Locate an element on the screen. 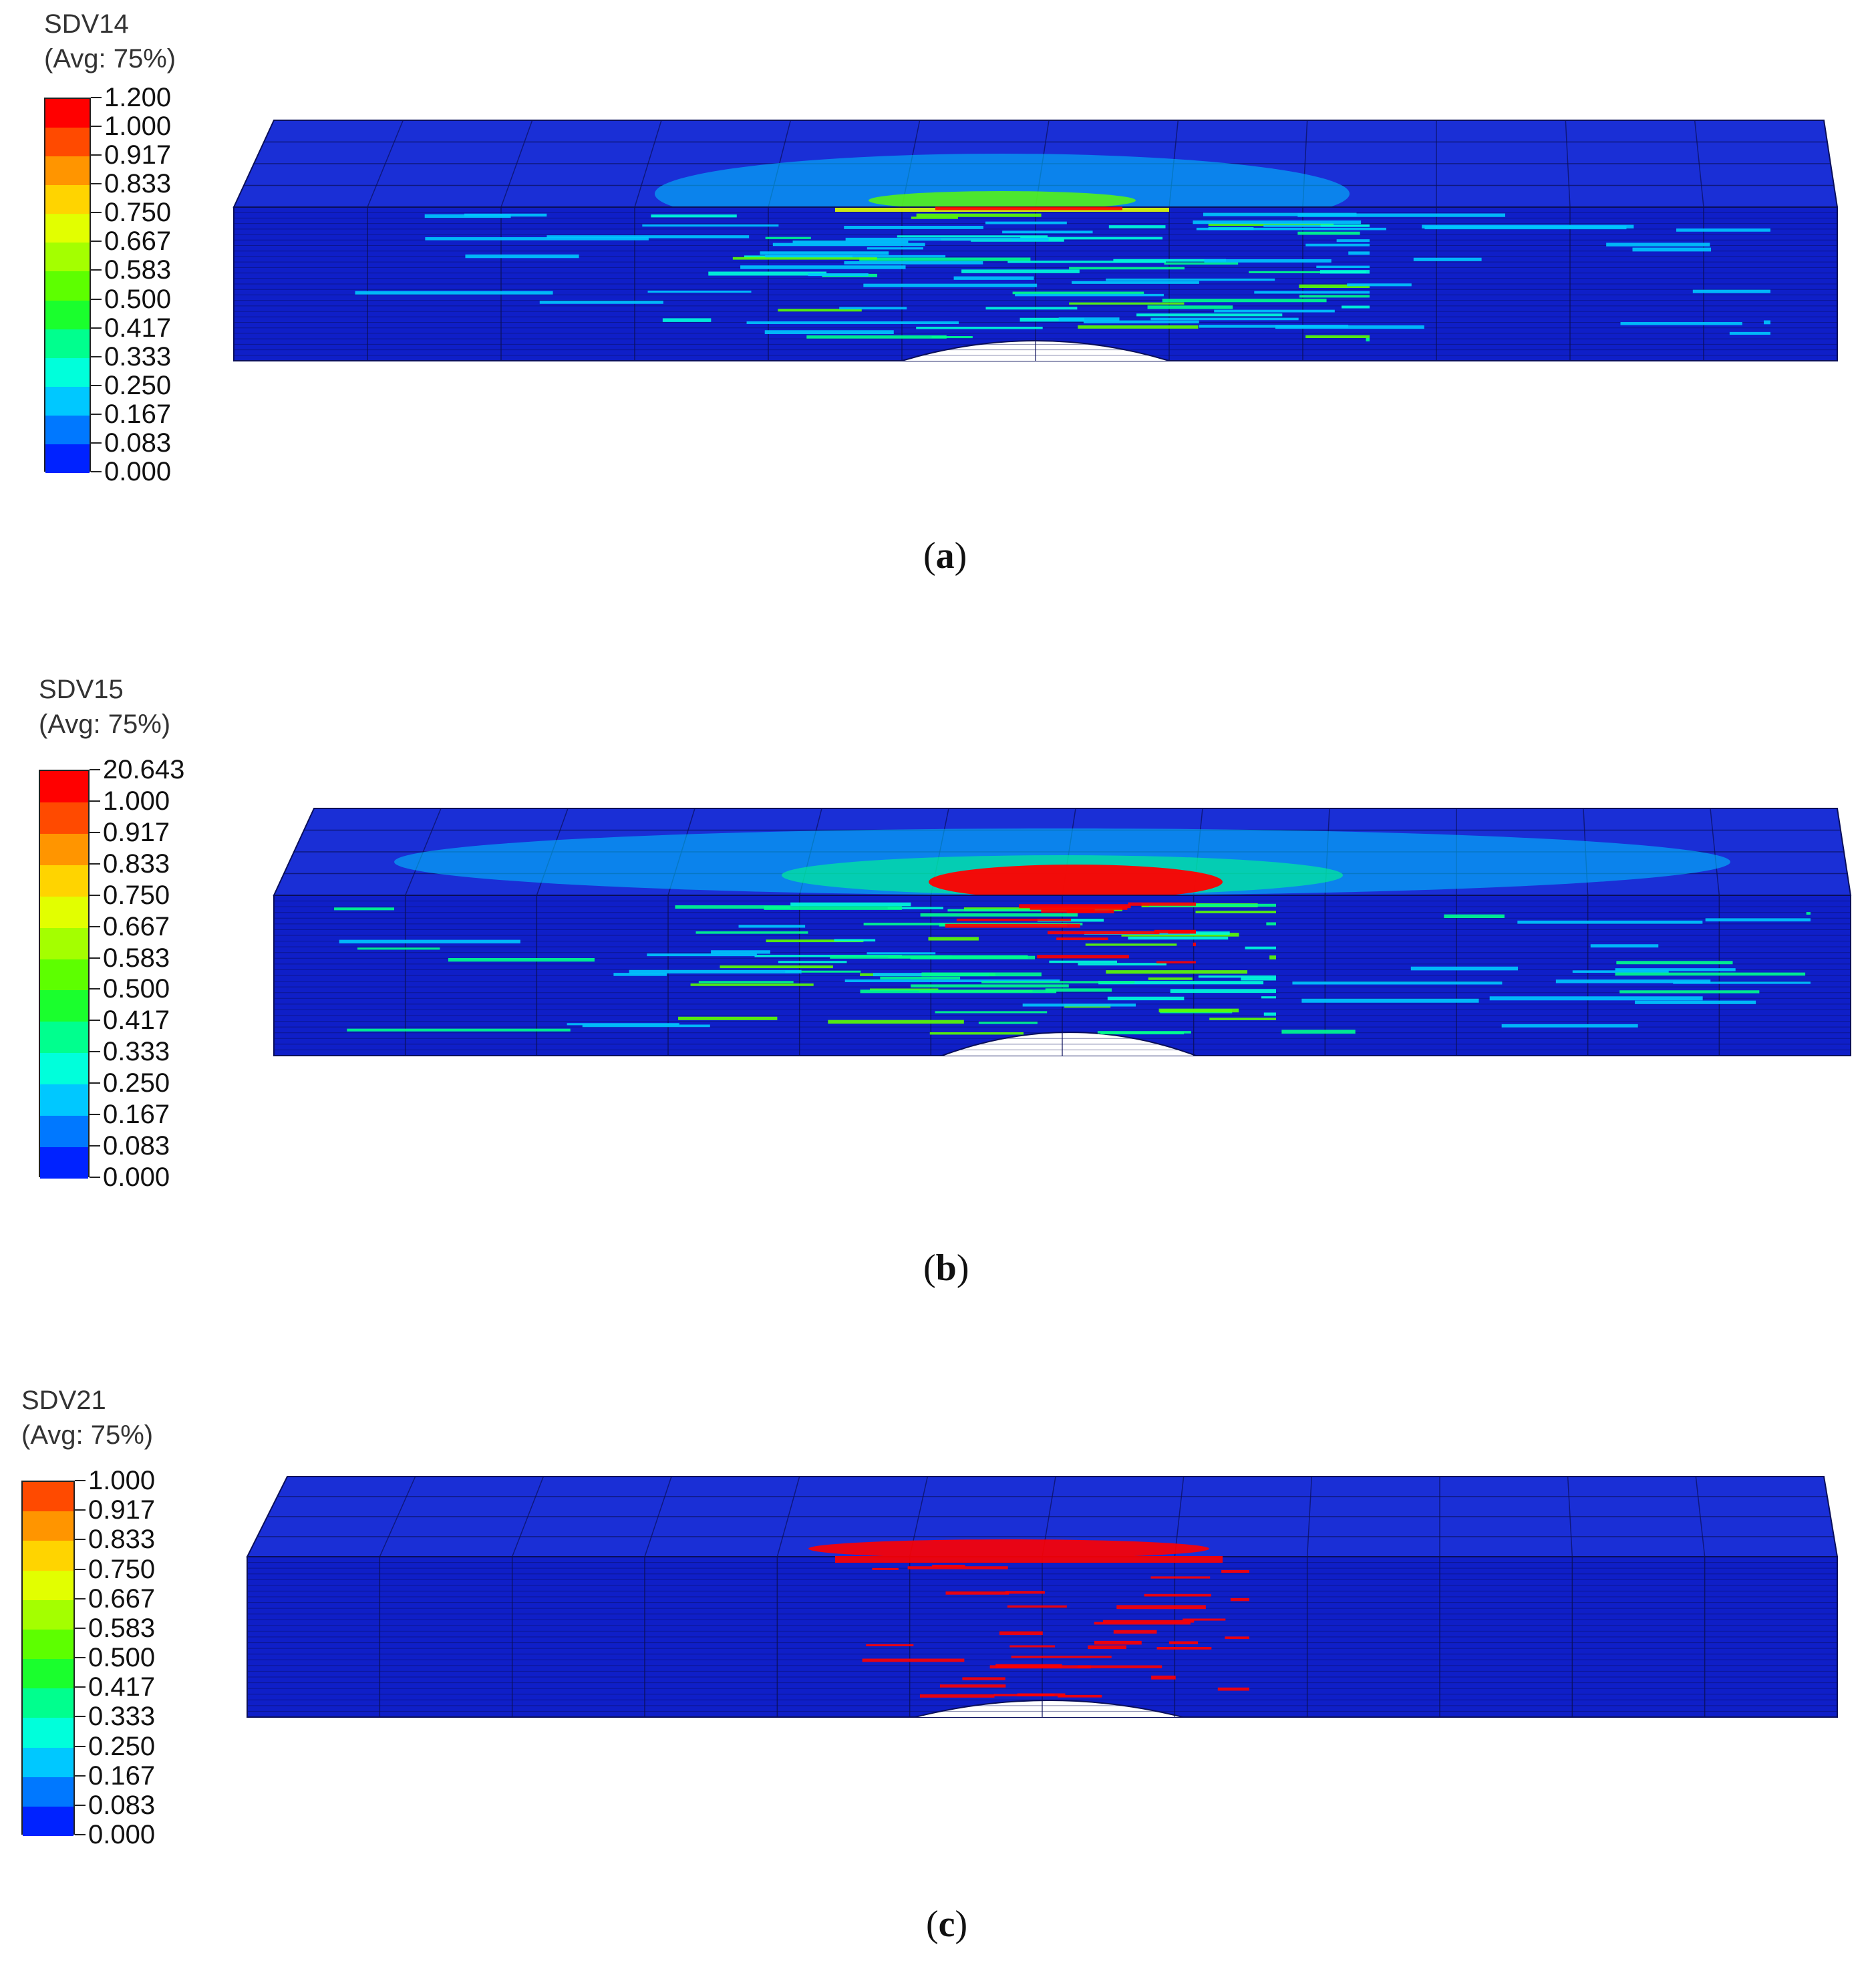 The width and height of the screenshot is (1876, 1983). caption-letter: a is located at coordinates (945, 556).